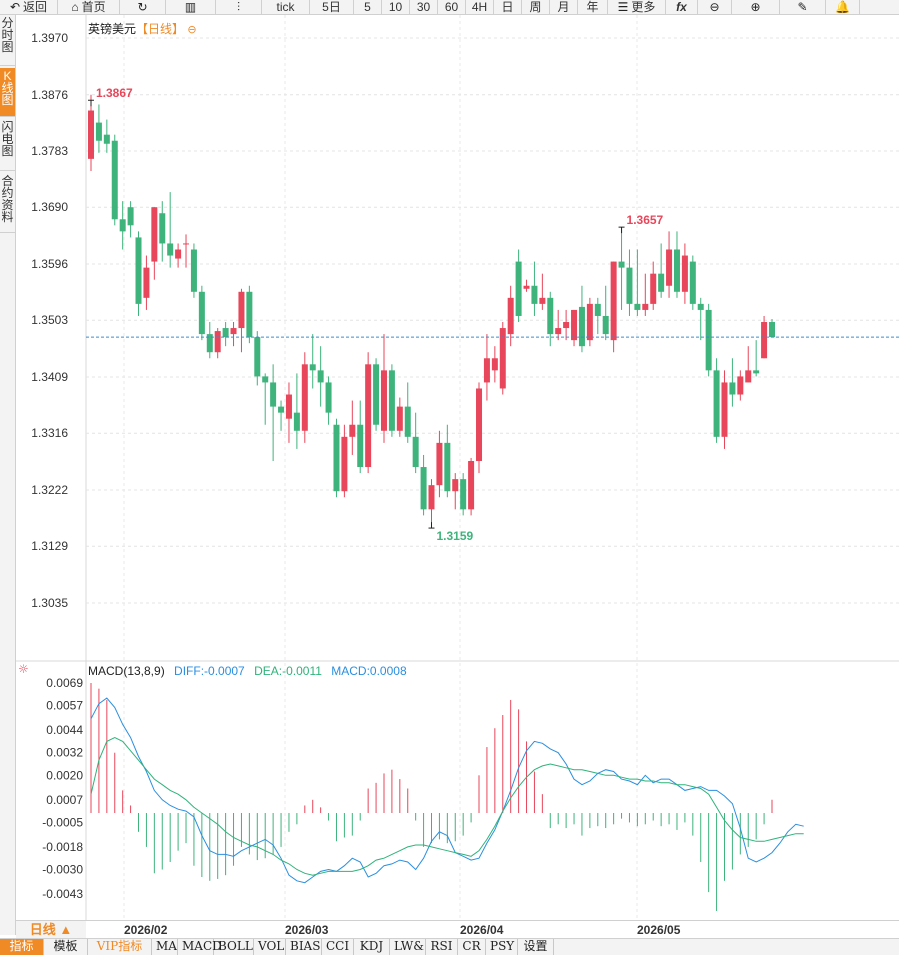 The width and height of the screenshot is (899, 955). What do you see at coordinates (756, 7) in the screenshot?
I see `toolbar-item-zoom-in: ⊕` at bounding box center [756, 7].